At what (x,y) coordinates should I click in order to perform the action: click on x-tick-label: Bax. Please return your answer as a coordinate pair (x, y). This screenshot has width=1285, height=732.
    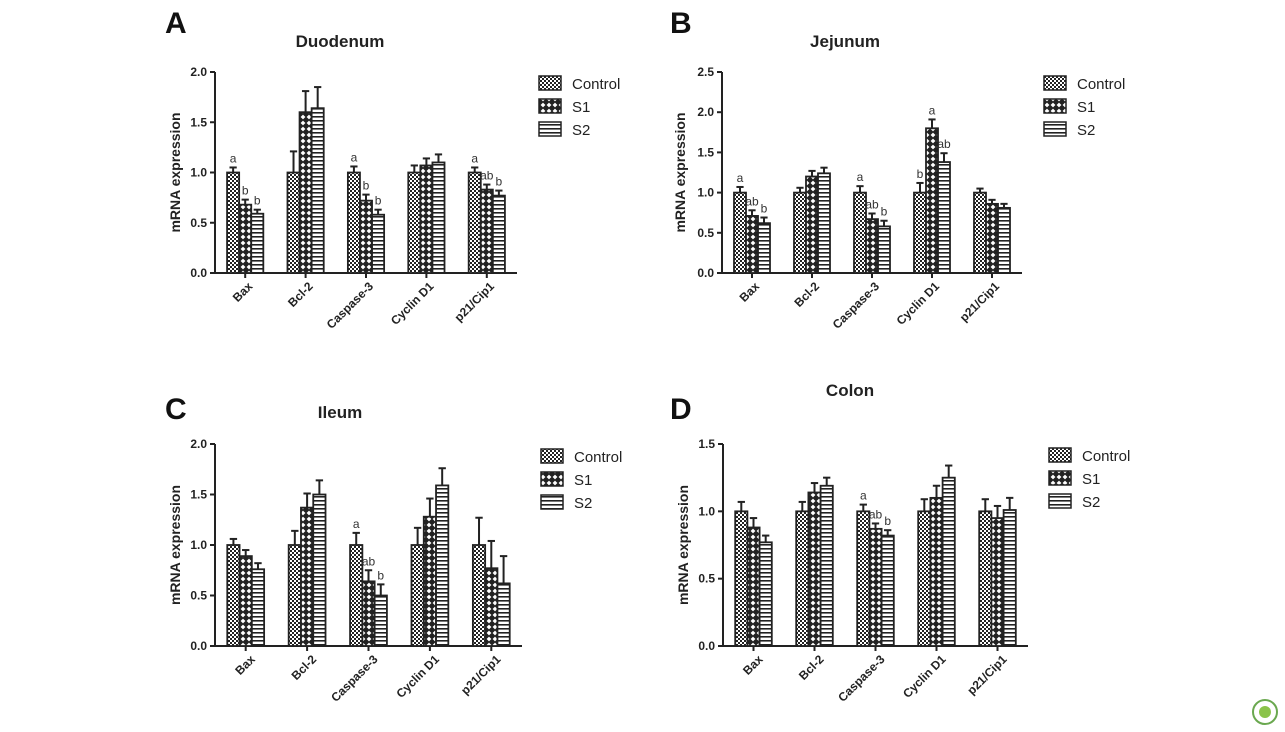
    Looking at the image, I should click on (245, 665).